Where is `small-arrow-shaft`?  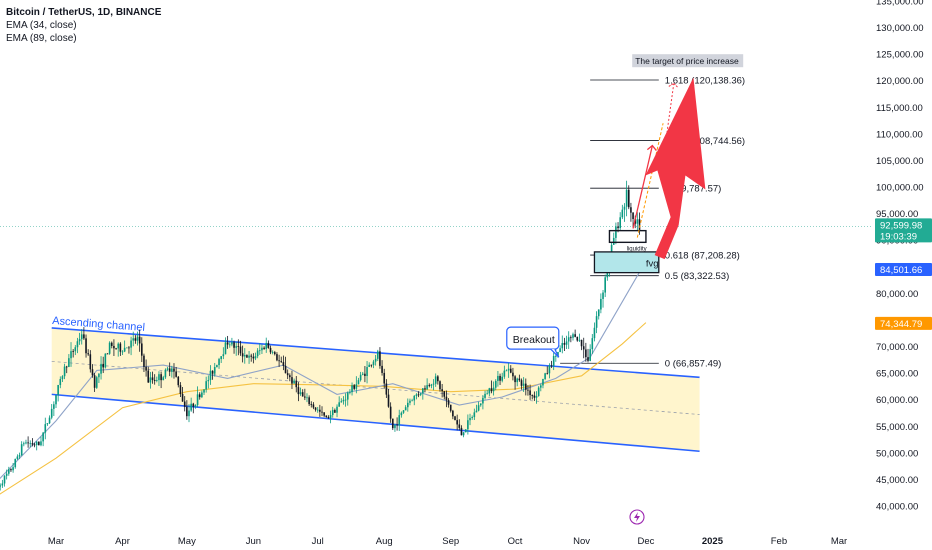 small-arrow-shaft is located at coordinates (643, 187).